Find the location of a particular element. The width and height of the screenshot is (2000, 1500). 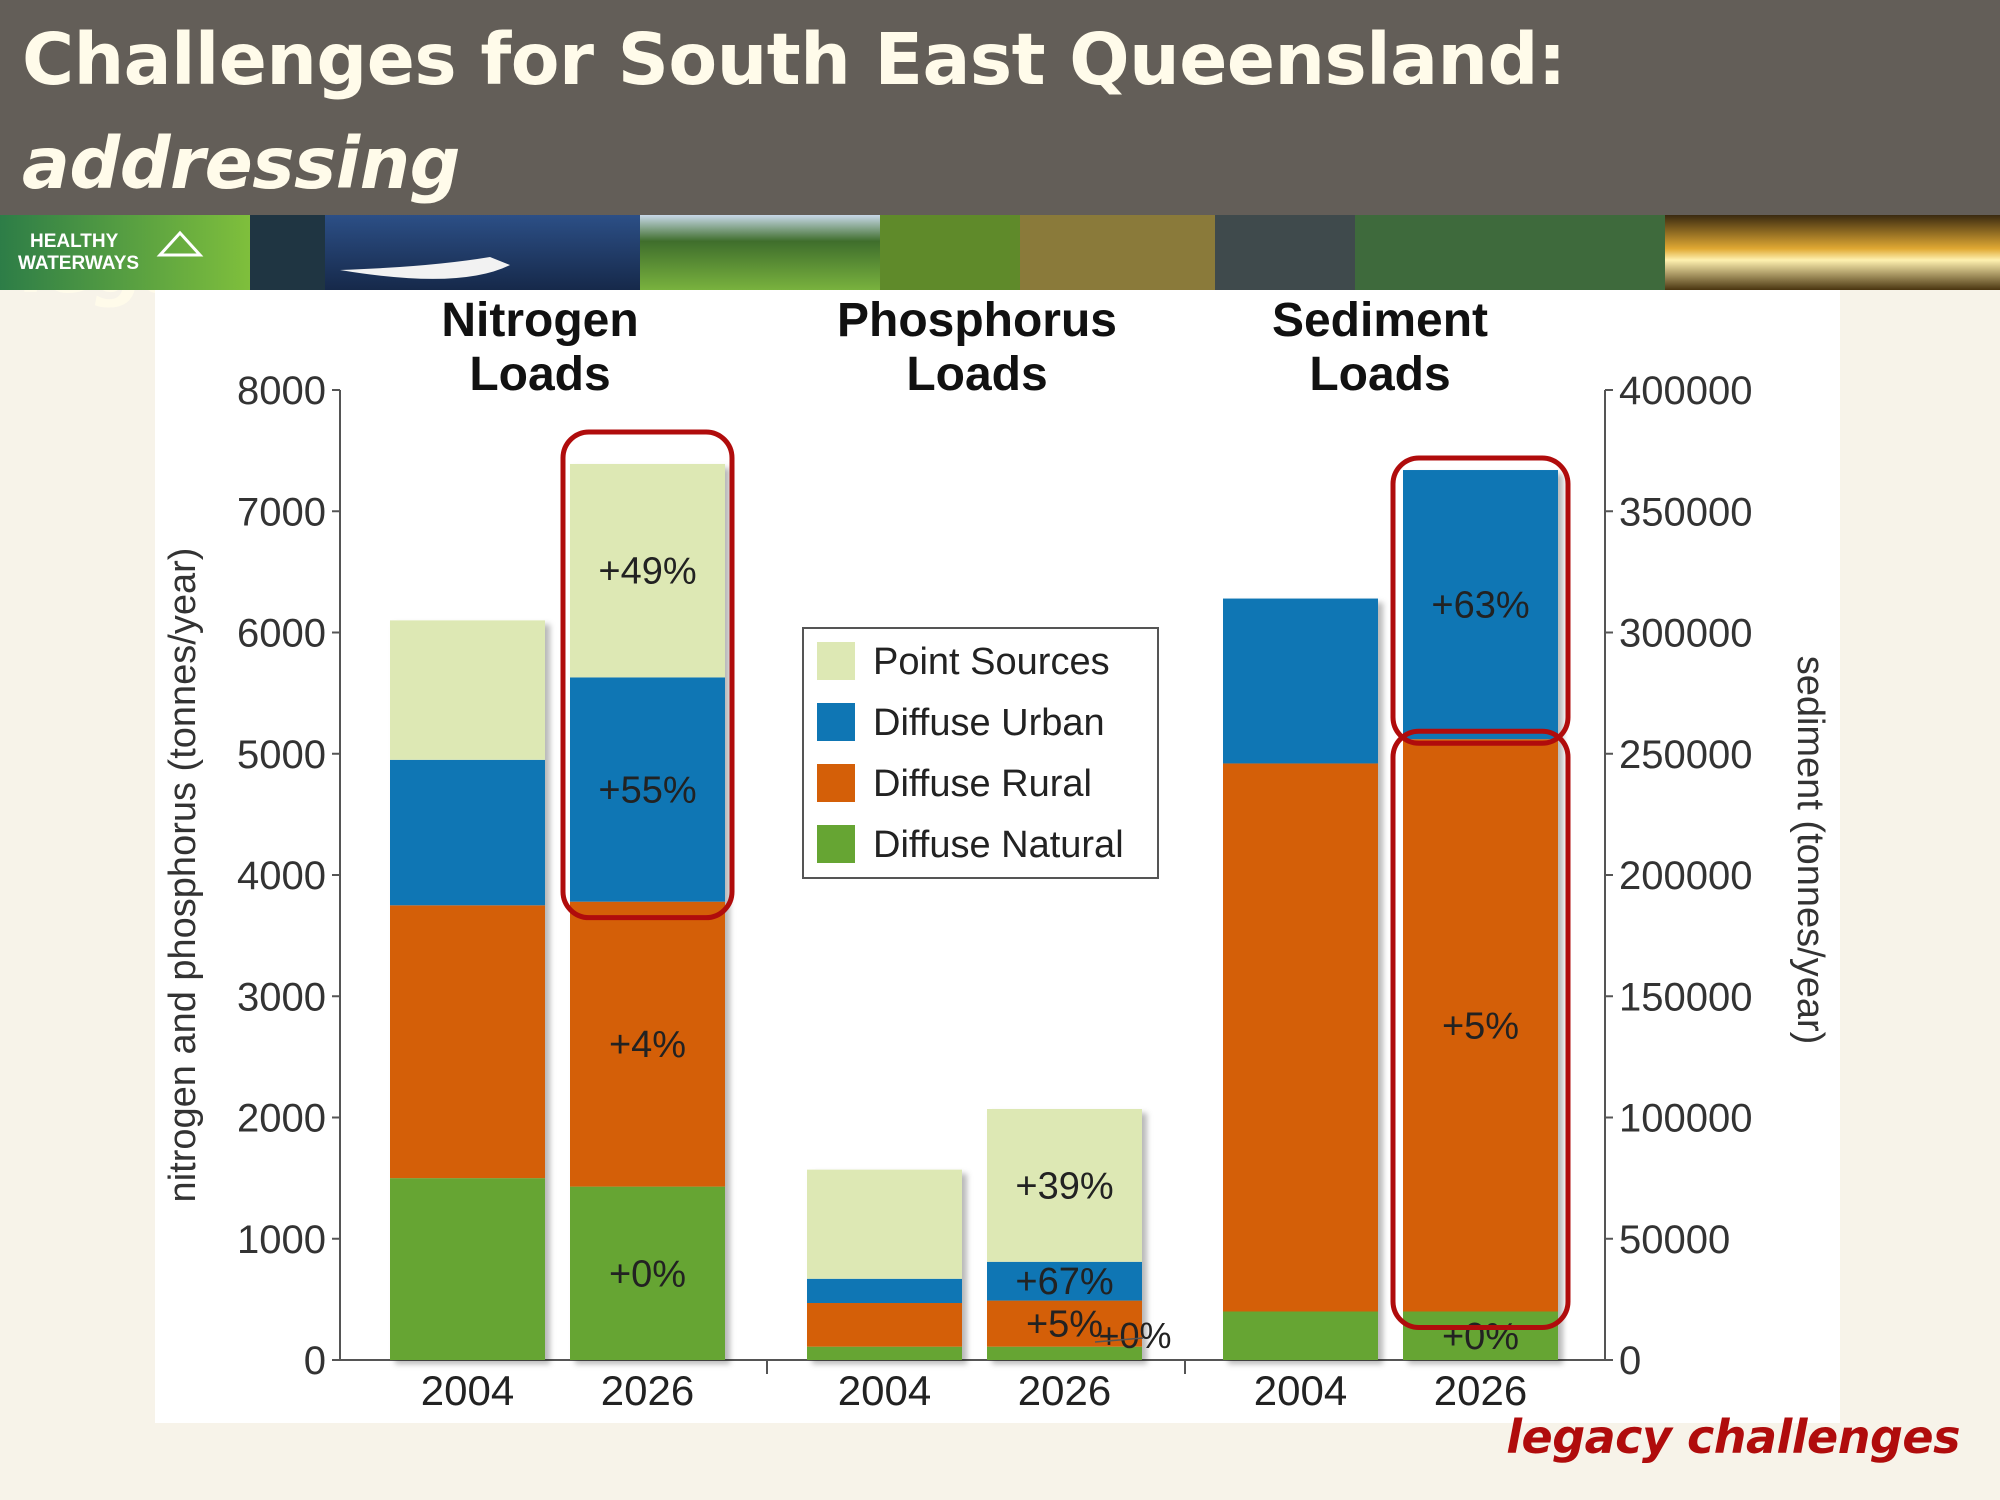

highlight-box-sediment-urban is located at coordinates (1480, 600).